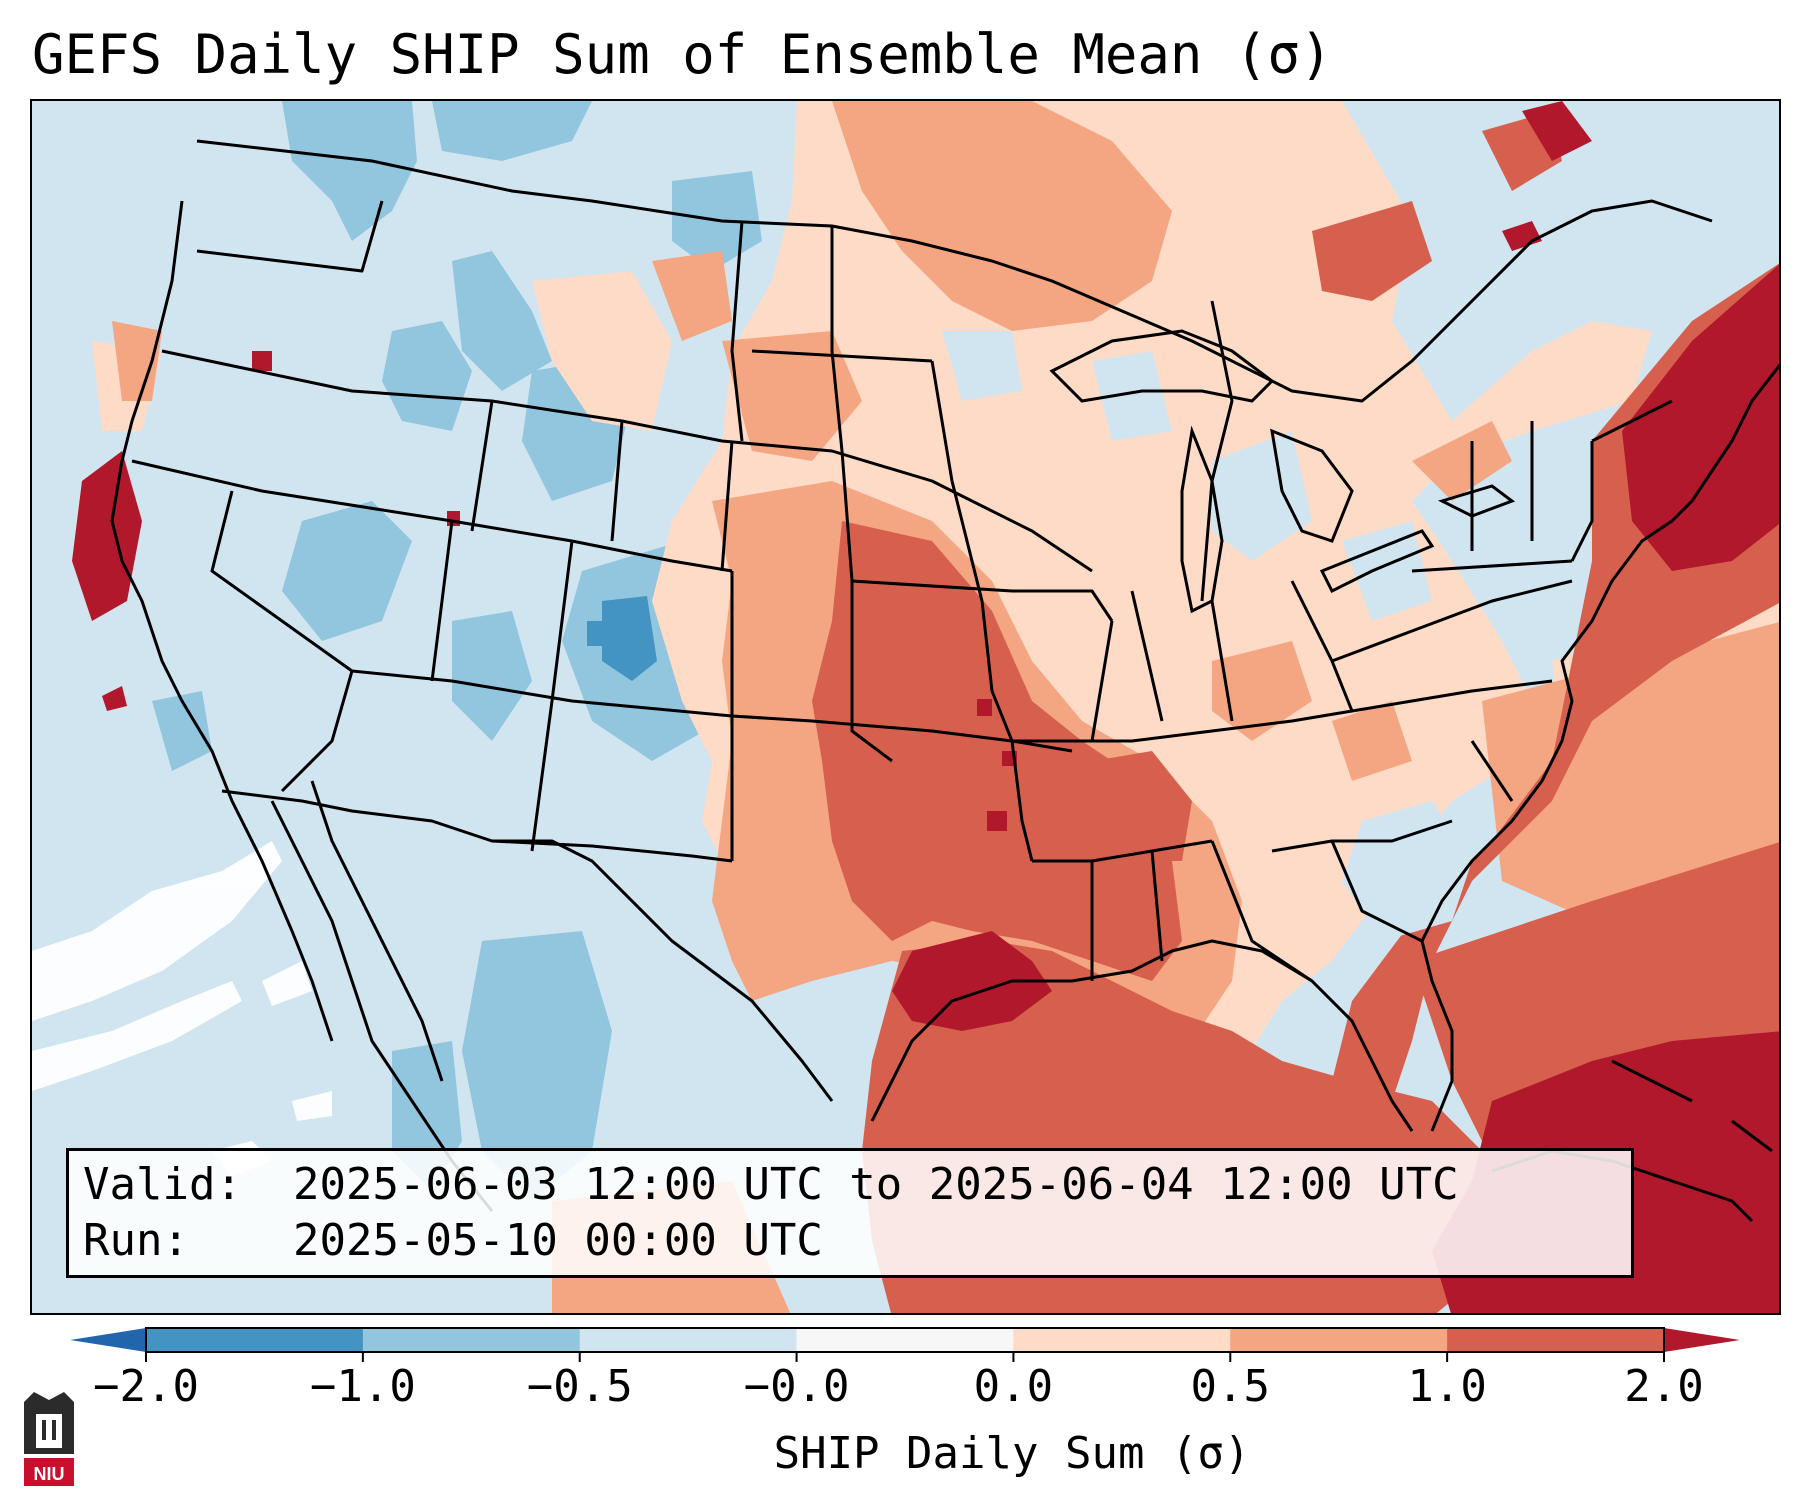 The image size is (1803, 1506). I want to click on us-mexico-border, so click(527, 945).